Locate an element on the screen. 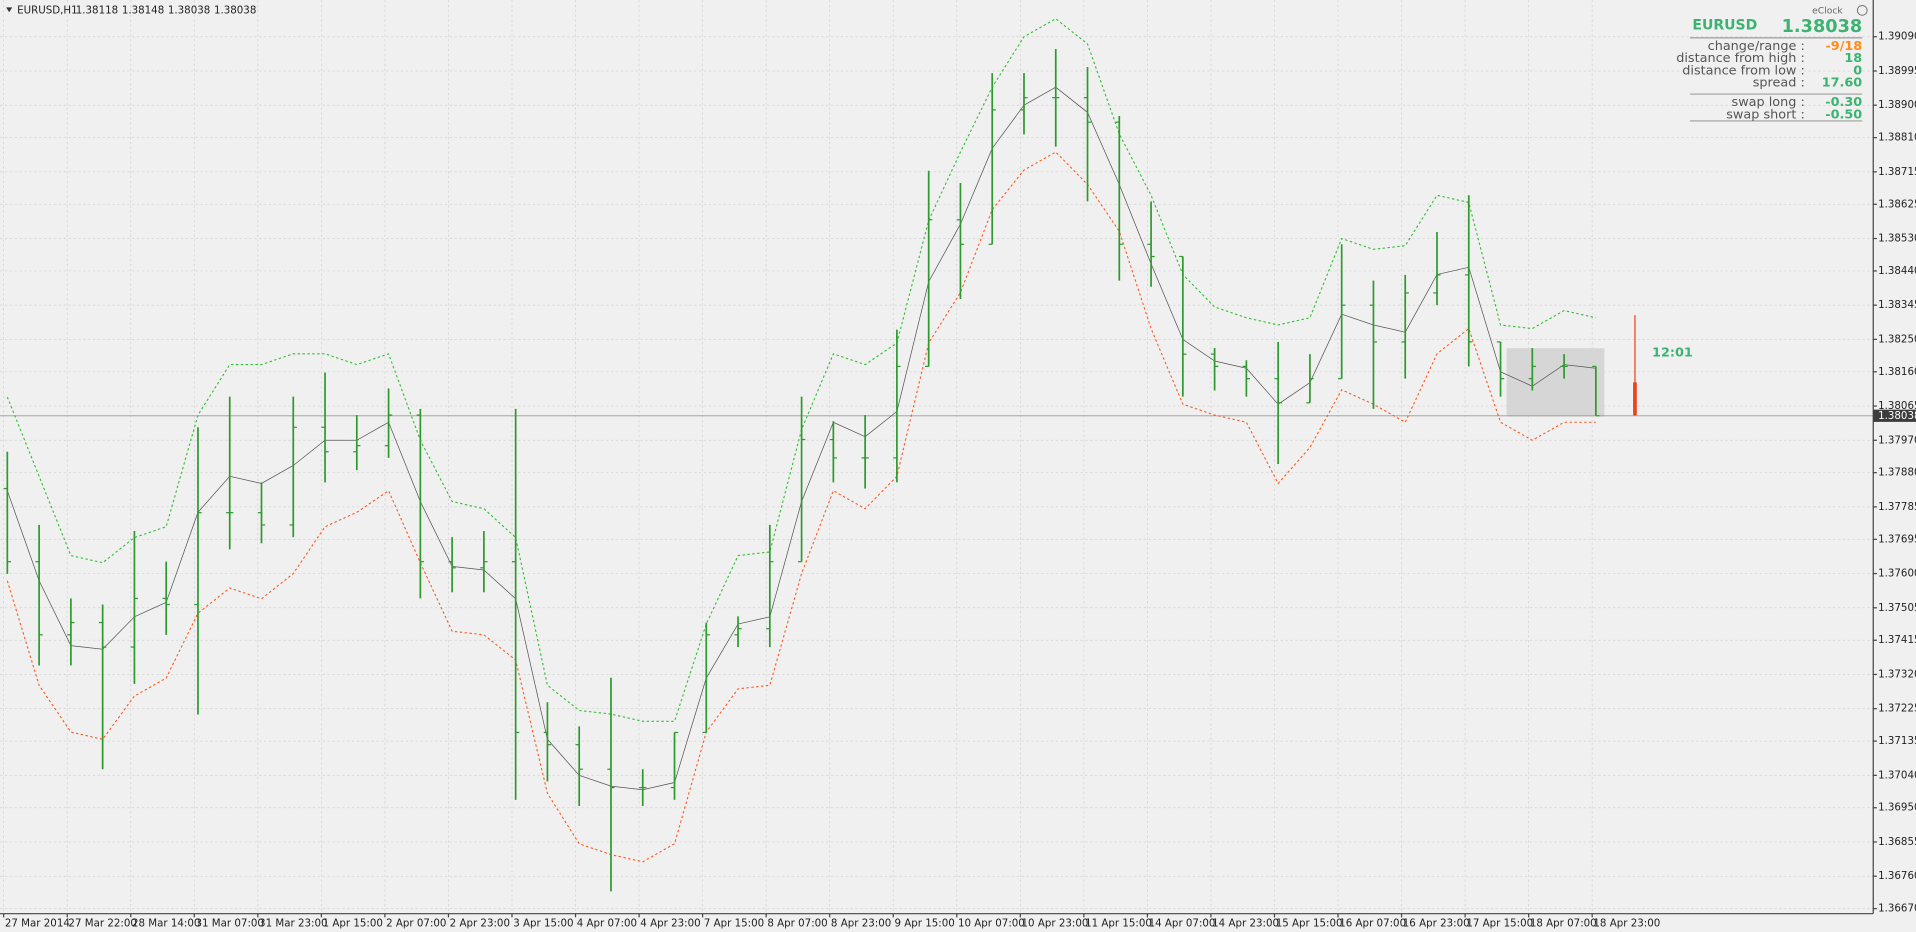 The height and width of the screenshot is (932, 1916). x-tick-label: 31 Mar 23:00 is located at coordinates (293, 923).